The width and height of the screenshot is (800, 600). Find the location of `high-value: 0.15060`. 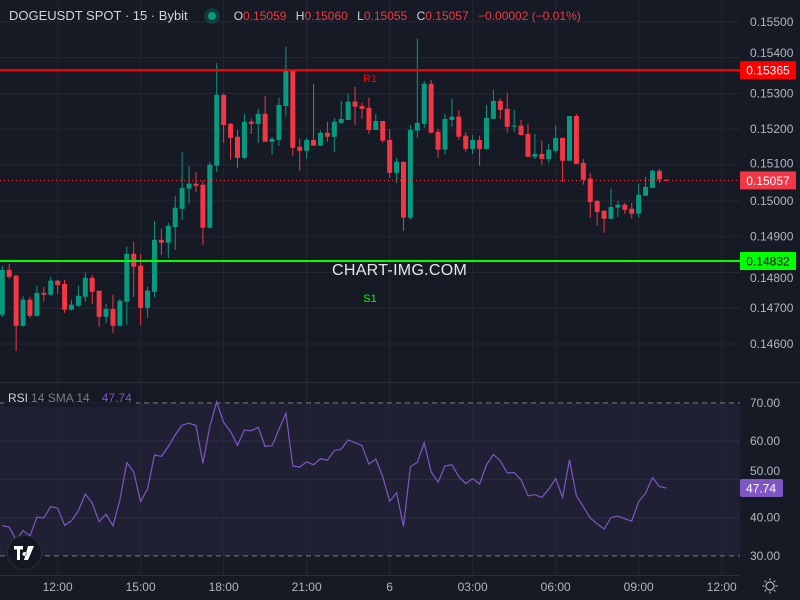

high-value: 0.15060 is located at coordinates (326, 15).